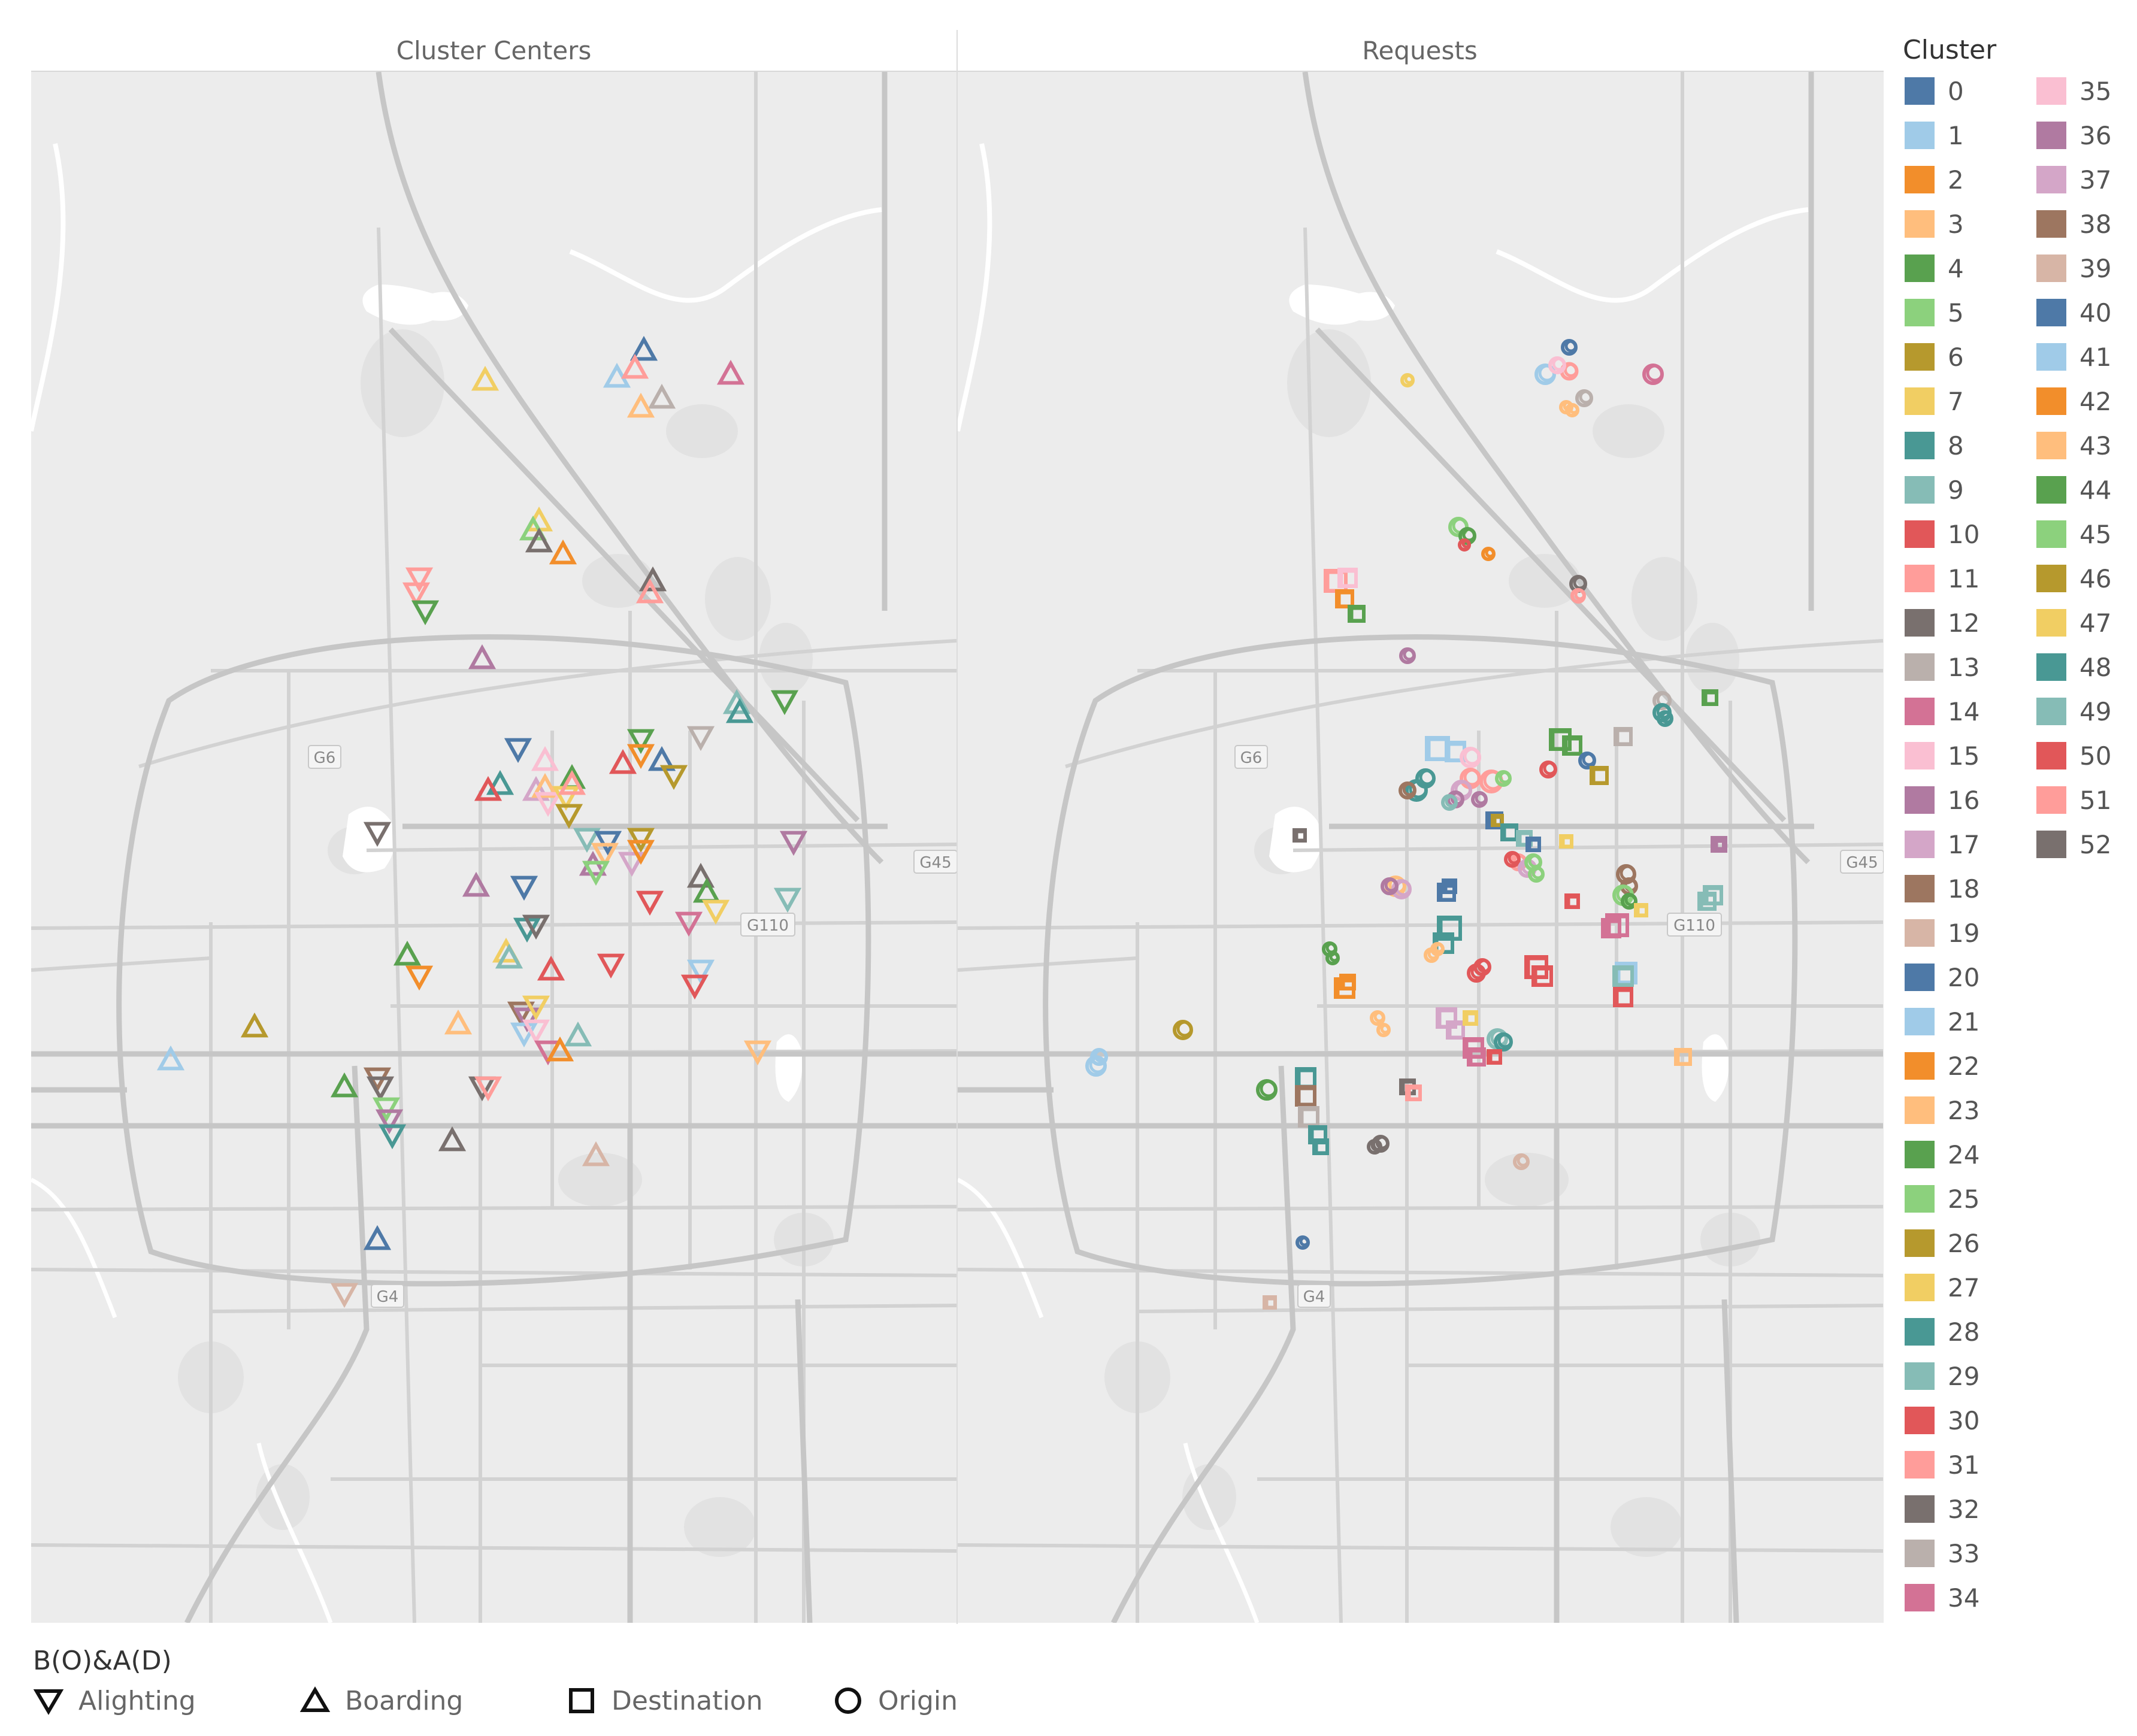  What do you see at coordinates (2073, 268) in the screenshot?
I see `cluster-legend-item: 39` at bounding box center [2073, 268].